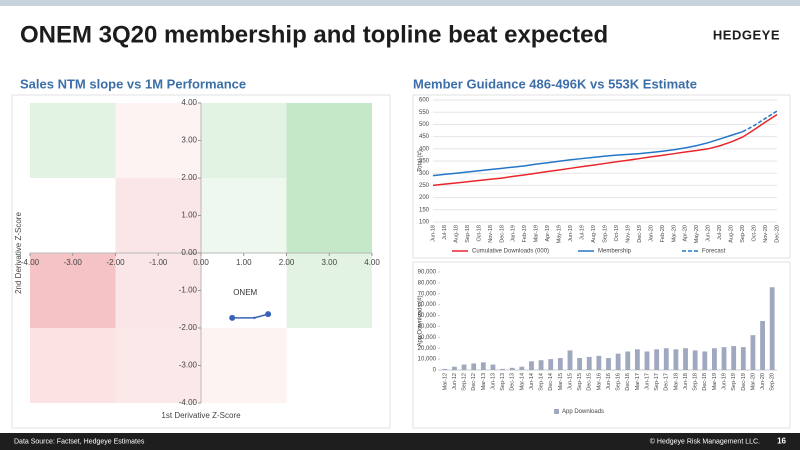  Describe the element at coordinates (715, 381) in the screenshot. I see `x-tick-label: Mar-19` at that location.